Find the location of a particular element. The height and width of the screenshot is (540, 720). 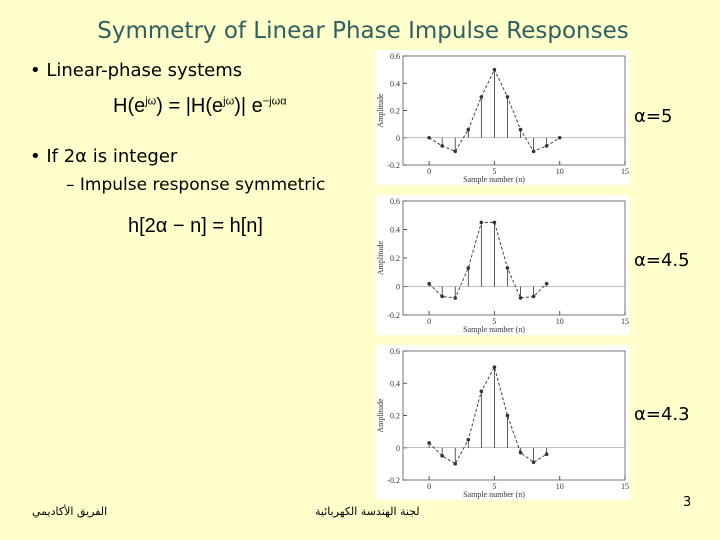

bullet-text: Linear-phase systems is located at coordinates (144, 70).